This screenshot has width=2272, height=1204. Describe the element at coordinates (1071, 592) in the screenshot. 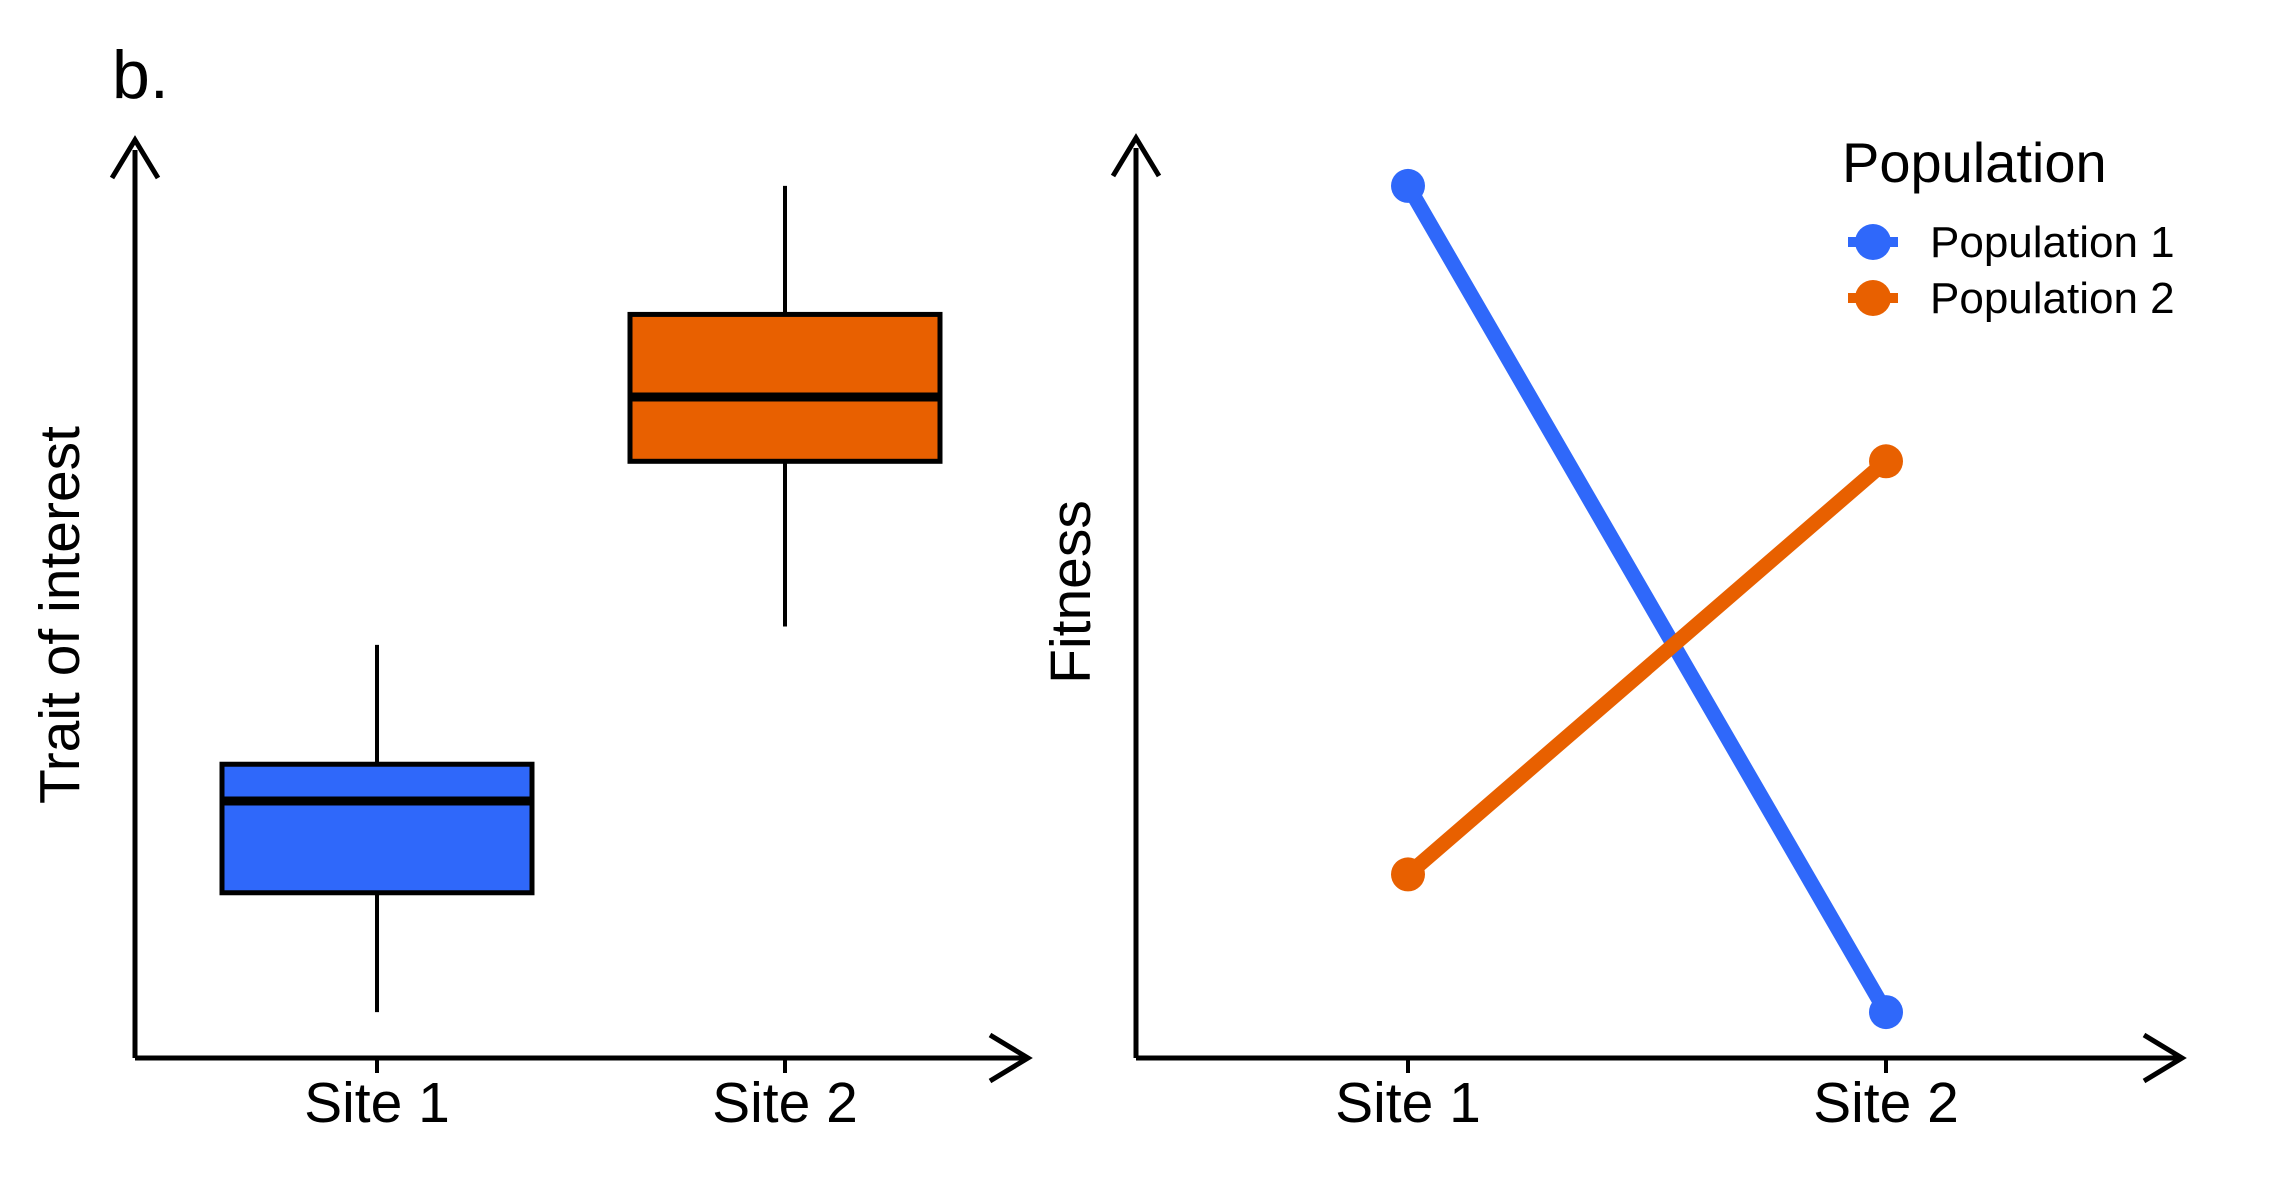

I see `right-y-axis-label: Fitness` at that location.